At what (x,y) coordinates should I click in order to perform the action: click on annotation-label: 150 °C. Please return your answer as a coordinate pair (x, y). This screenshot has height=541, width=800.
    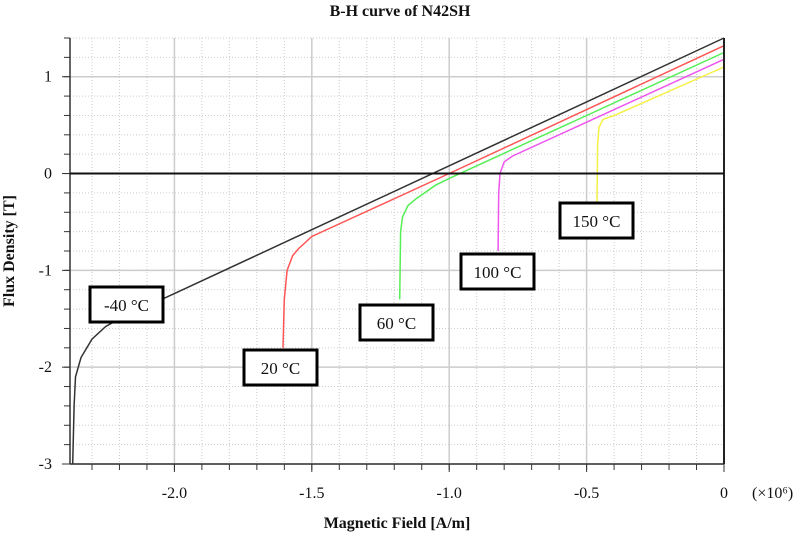
    Looking at the image, I should click on (597, 221).